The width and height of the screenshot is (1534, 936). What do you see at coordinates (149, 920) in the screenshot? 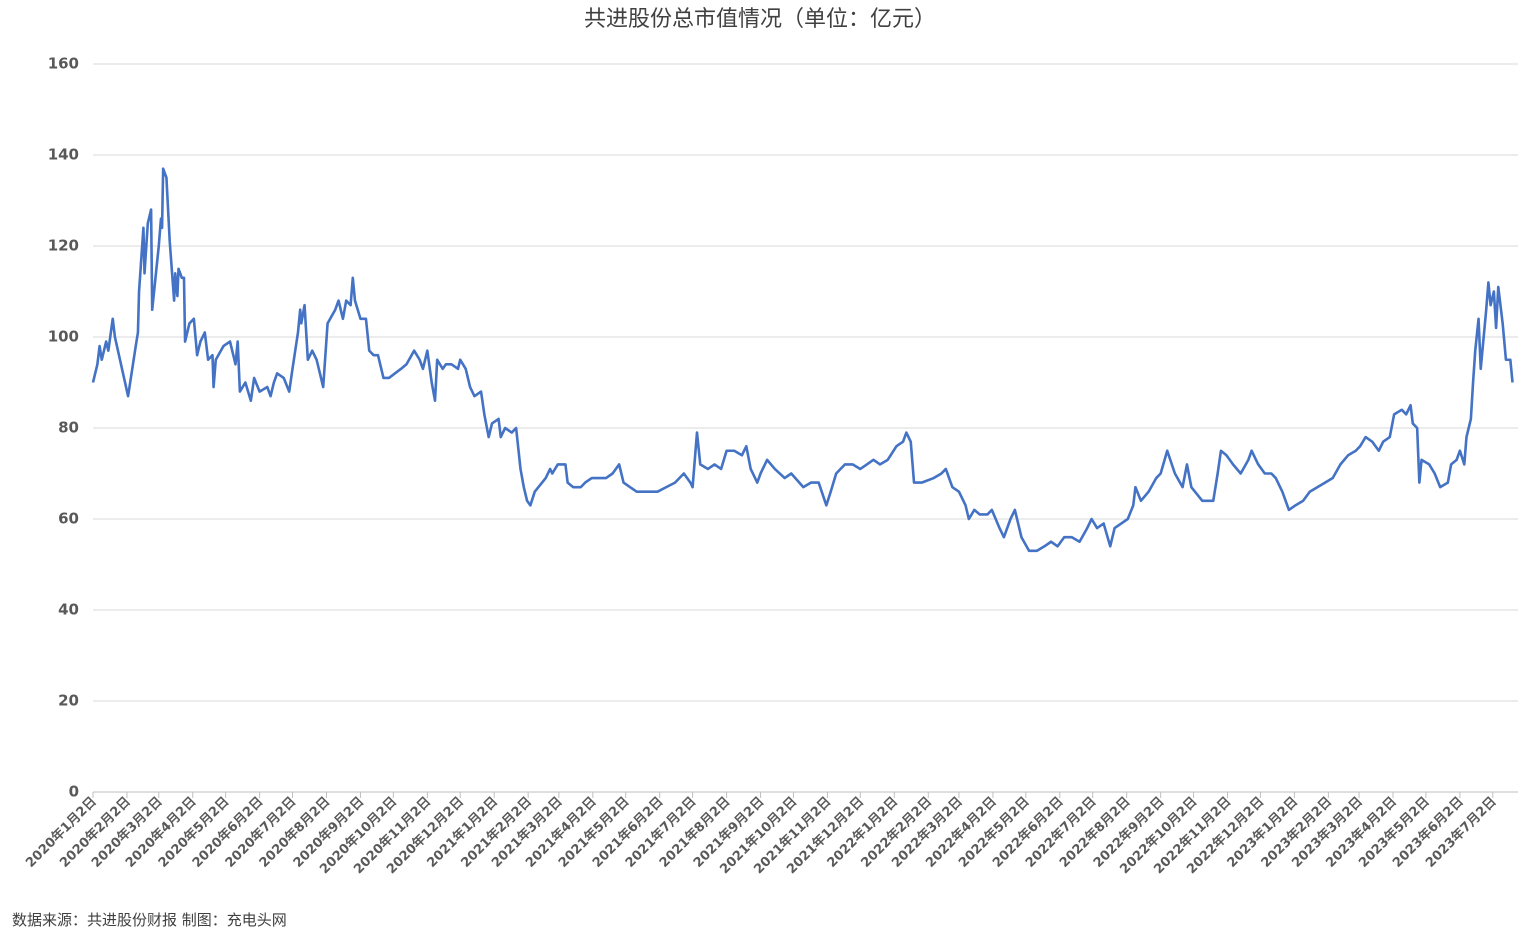
I see `source-note: 数据来源：共进股份财报 制图：充电头网` at bounding box center [149, 920].